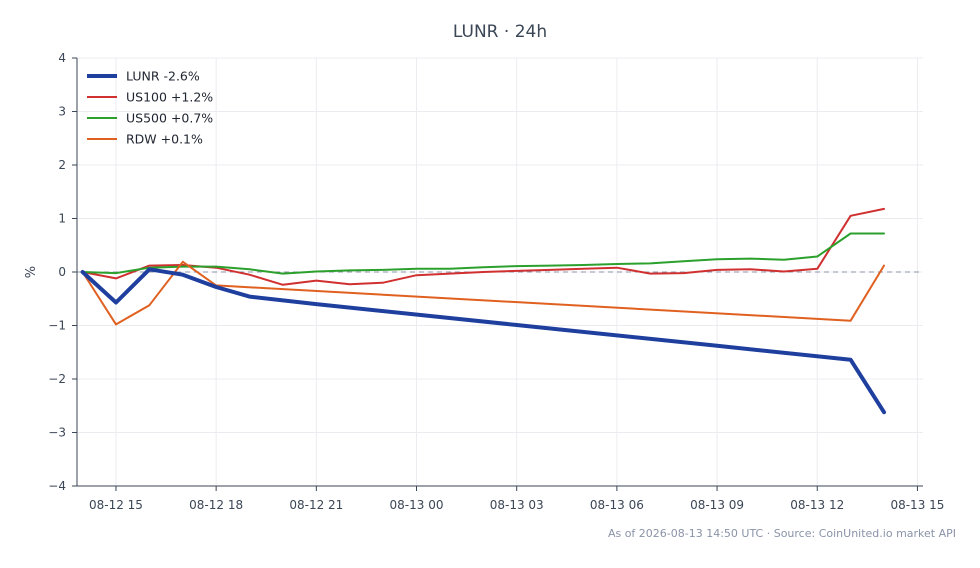  What do you see at coordinates (316, 505) in the screenshot?
I see `x-tick-label: 08-12 21` at bounding box center [316, 505].